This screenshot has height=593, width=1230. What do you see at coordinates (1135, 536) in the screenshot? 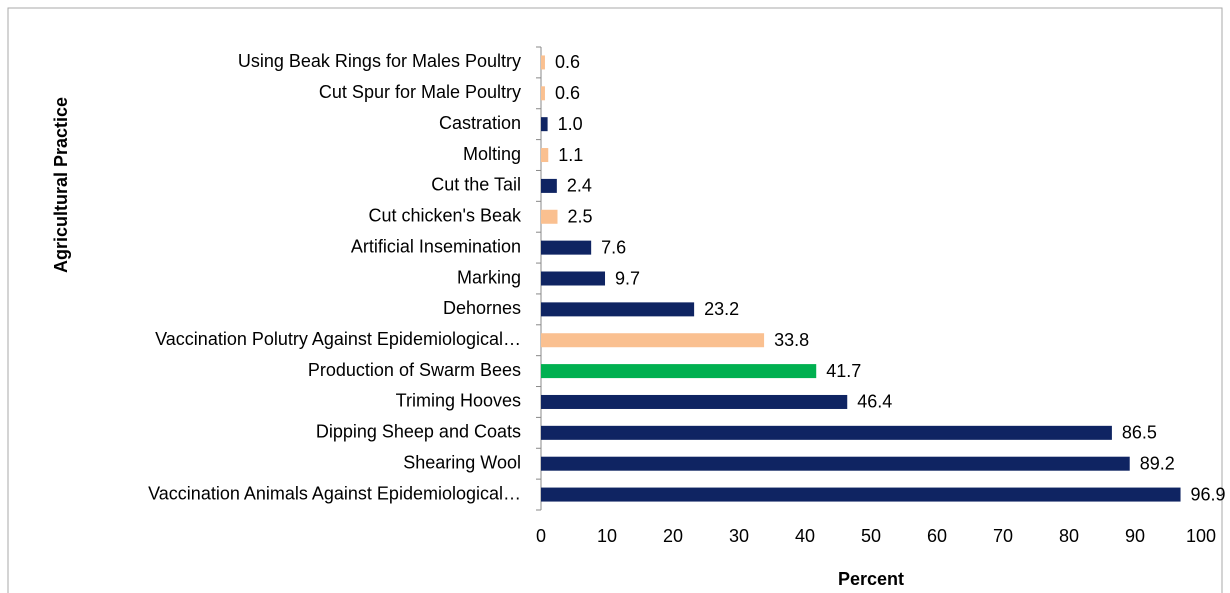
I see `x-tick-label: 90` at bounding box center [1135, 536].